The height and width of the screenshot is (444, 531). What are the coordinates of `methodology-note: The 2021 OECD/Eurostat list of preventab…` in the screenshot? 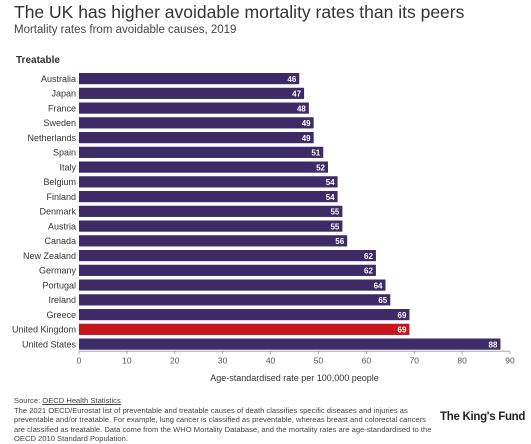 It's located at (223, 424).